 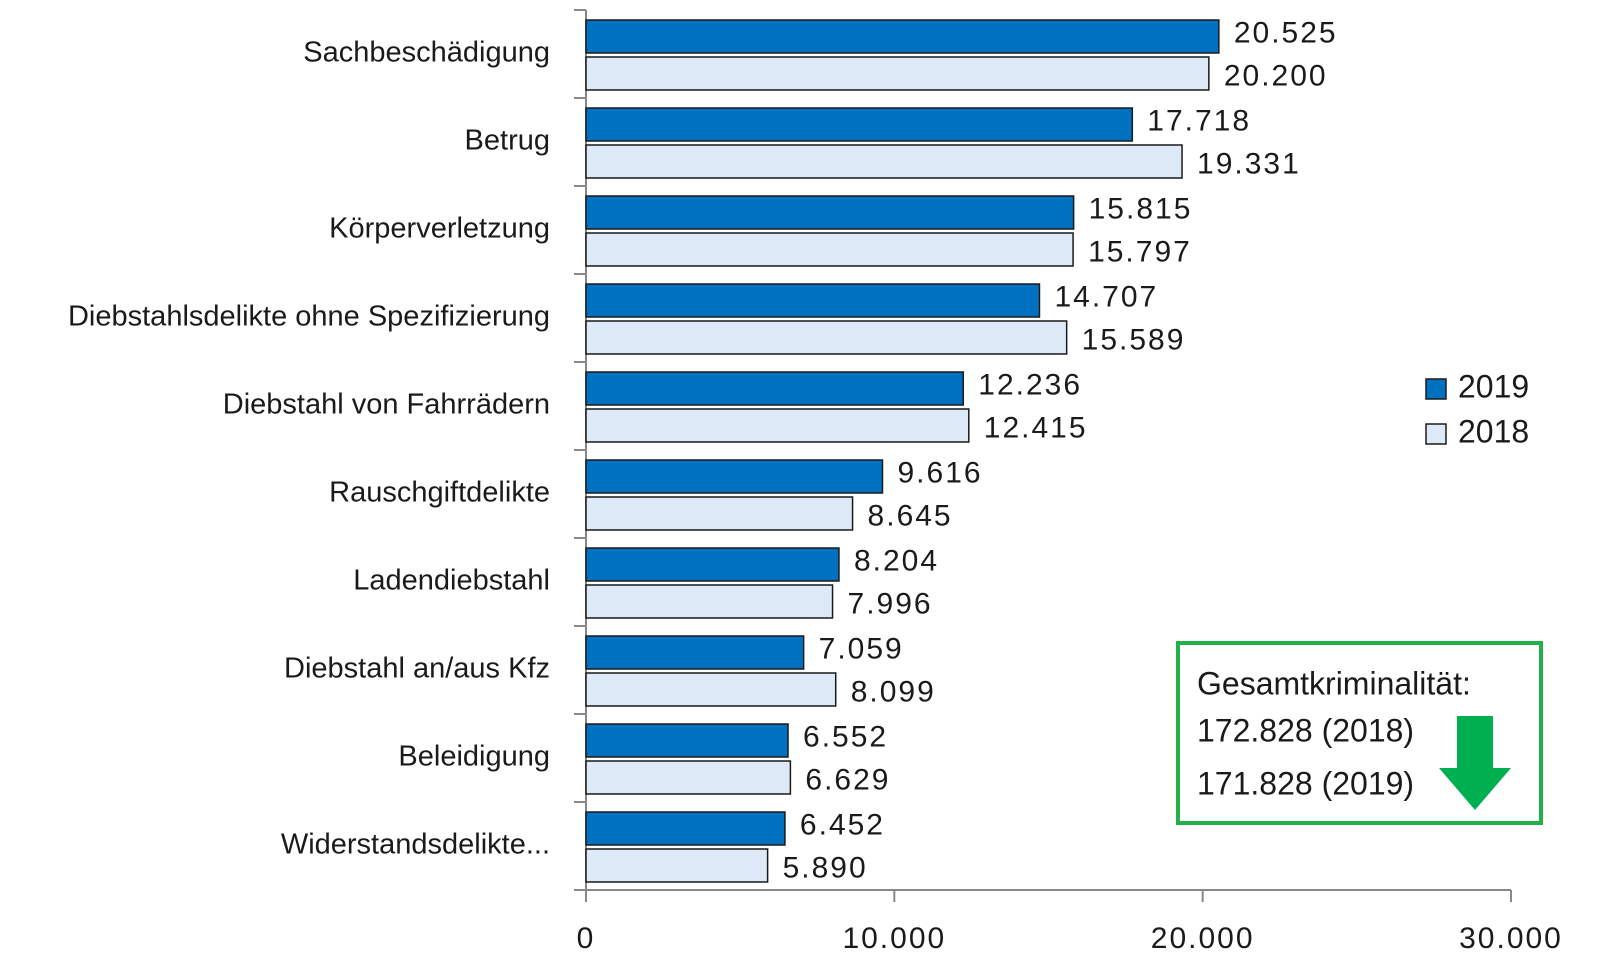 I want to click on category-label: Ladendiebstahl, so click(x=451, y=581).